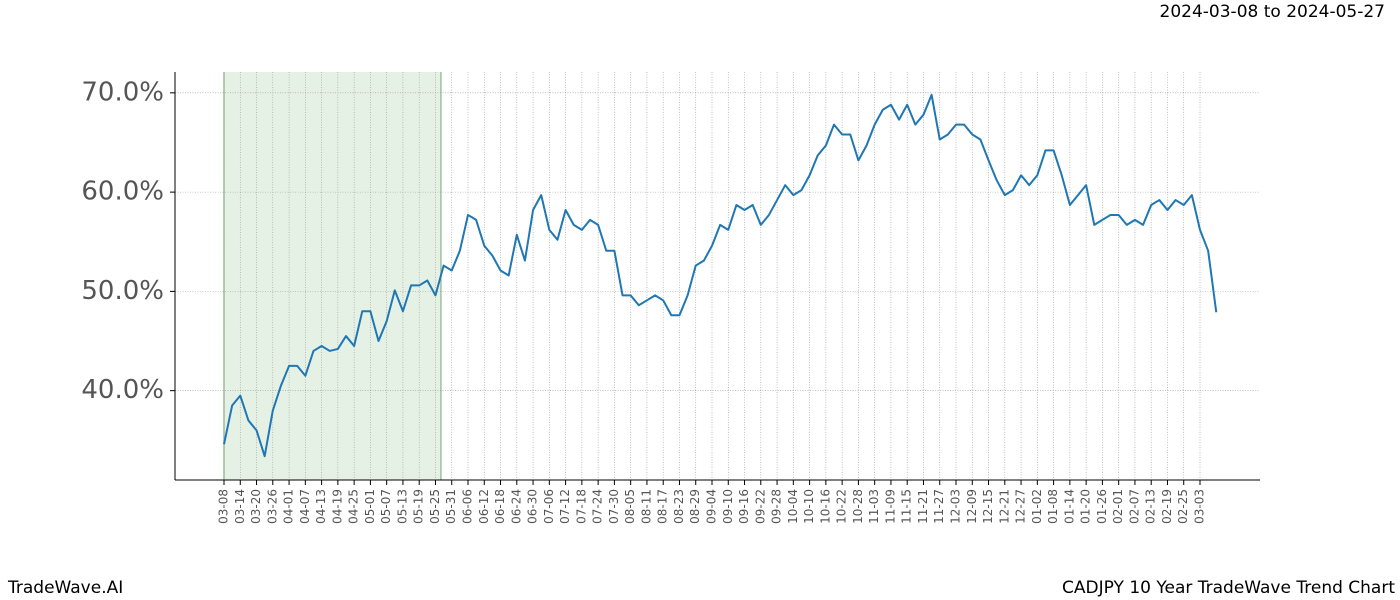 This screenshot has width=1400, height=600. Describe the element at coordinates (65, 588) in the screenshot. I see `footer-left: TradeWave.AI` at that location.